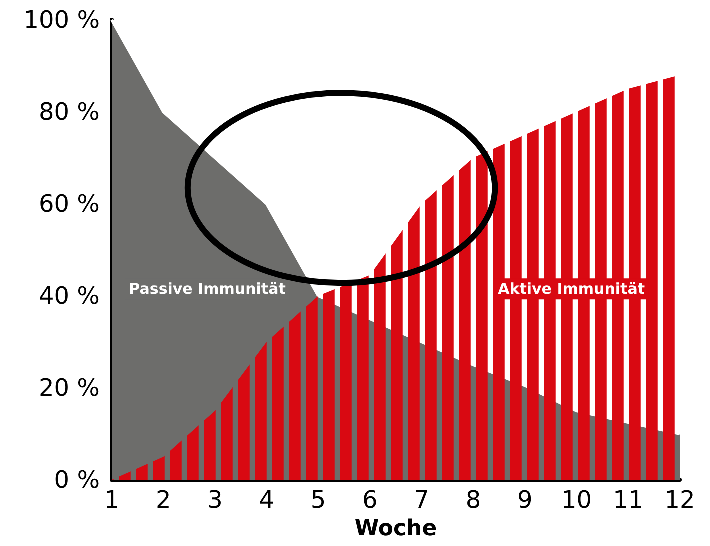  I want to click on y-tick-label: 100 %, so click(62, 20).